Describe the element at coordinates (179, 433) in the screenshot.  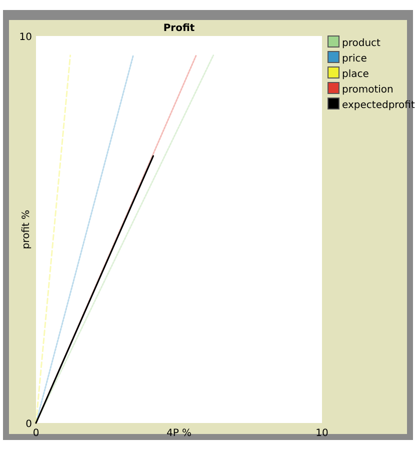
I see `x-axis-title: 4P %` at that location.